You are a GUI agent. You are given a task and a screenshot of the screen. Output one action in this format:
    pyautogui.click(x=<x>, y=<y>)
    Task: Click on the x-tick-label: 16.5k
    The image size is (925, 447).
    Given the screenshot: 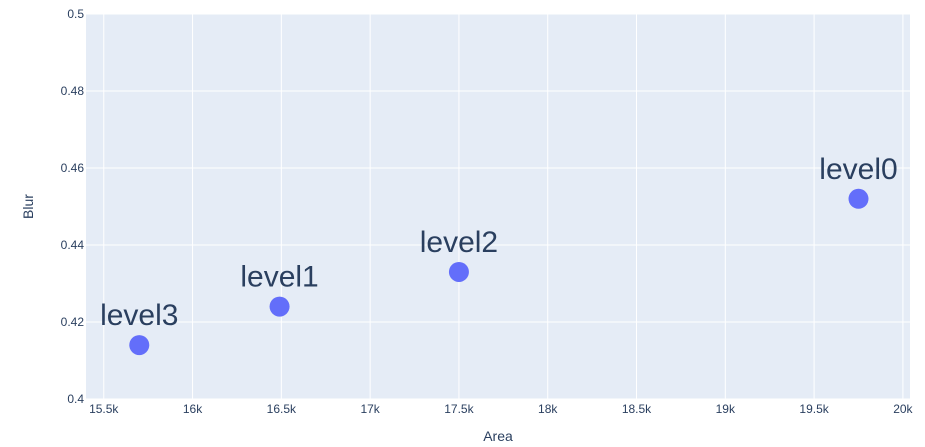 What is the action you would take?
    pyautogui.click(x=282, y=409)
    